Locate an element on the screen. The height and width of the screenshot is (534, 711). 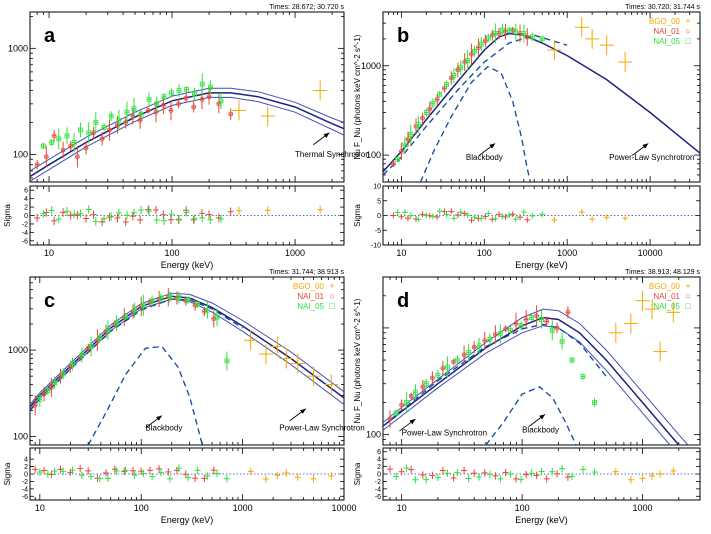
series-component is located at coordinates (531, 415).